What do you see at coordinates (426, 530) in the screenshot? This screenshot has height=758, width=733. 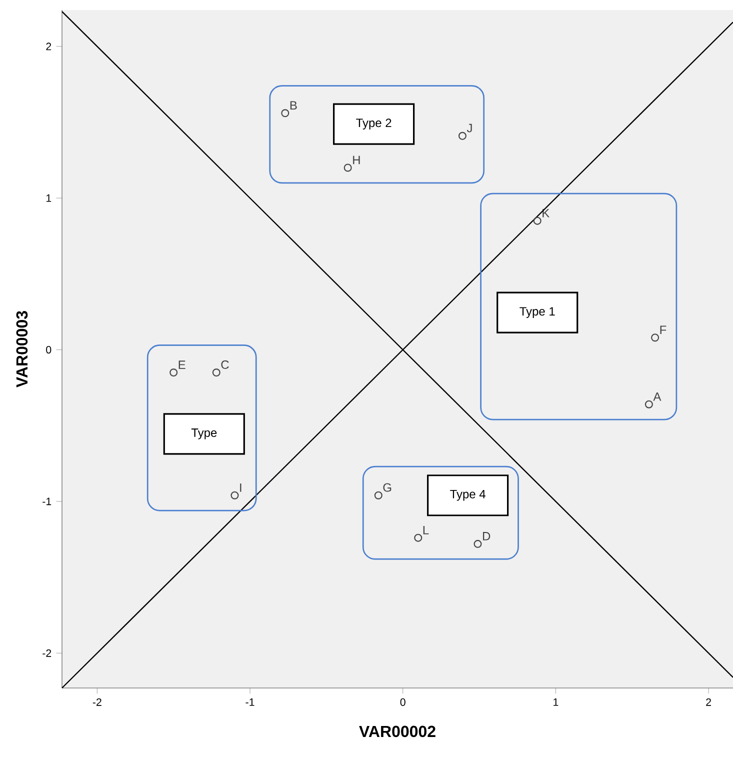 I see `data-label: L` at bounding box center [426, 530].